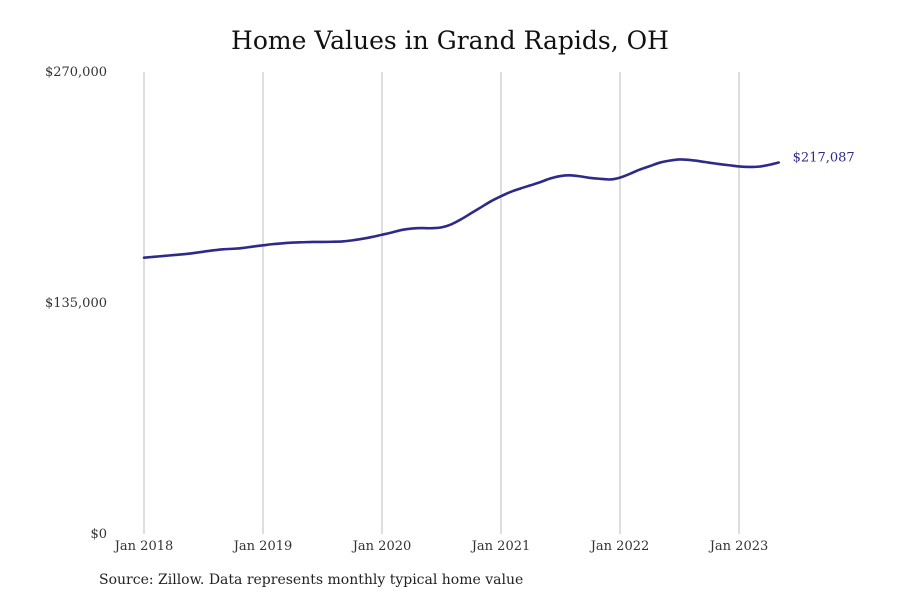 Image resolution: width=900 pixels, height=600 pixels. What do you see at coordinates (98, 534) in the screenshot?
I see `y-tick-label: $0` at bounding box center [98, 534].